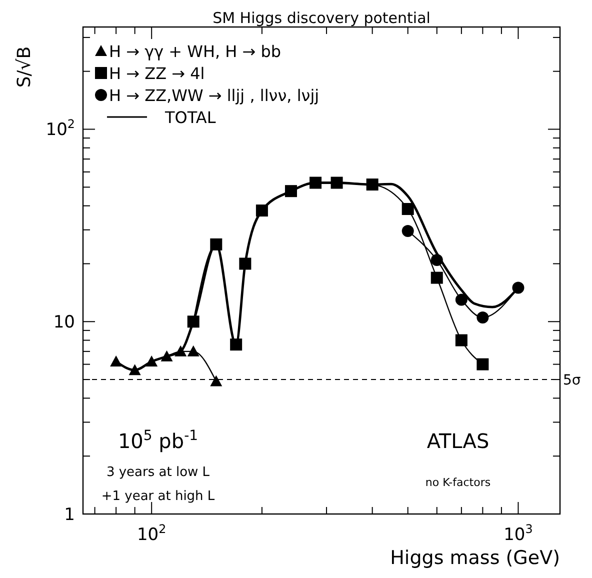 This screenshot has height=578, width=592. What do you see at coordinates (64, 322) in the screenshot?
I see `y-tick-label: 10` at bounding box center [64, 322].